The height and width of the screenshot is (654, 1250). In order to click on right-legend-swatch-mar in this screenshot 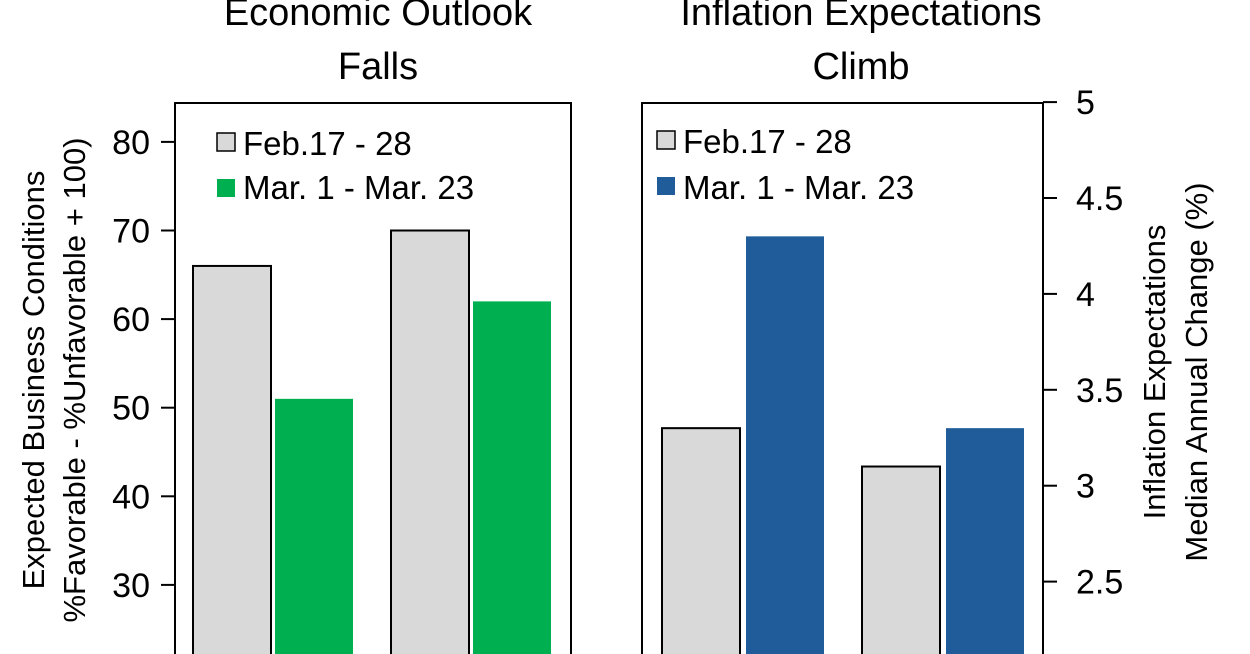, I will do `click(666, 186)`.